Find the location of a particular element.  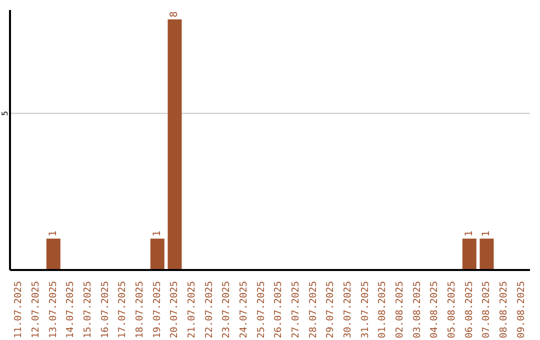

x-tick-label: 25.07.2025 is located at coordinates (261, 309).